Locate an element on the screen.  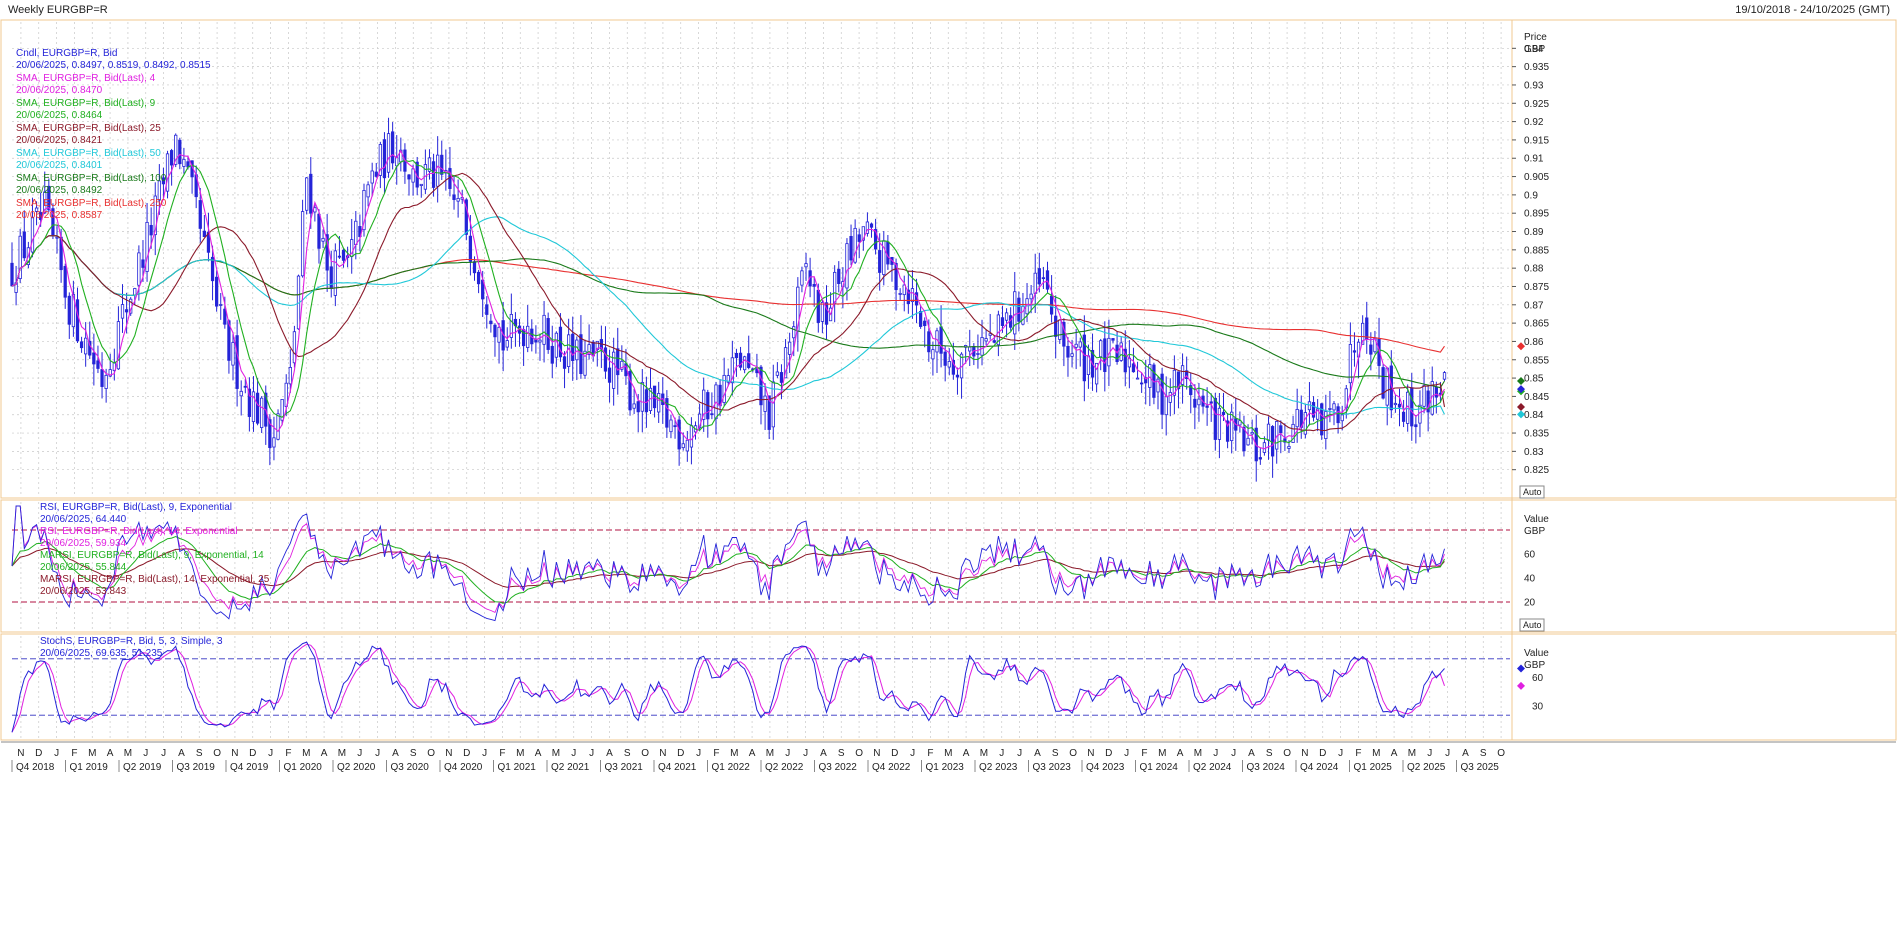
quarter-tick-label: Q4 2019 is located at coordinates (249, 767).